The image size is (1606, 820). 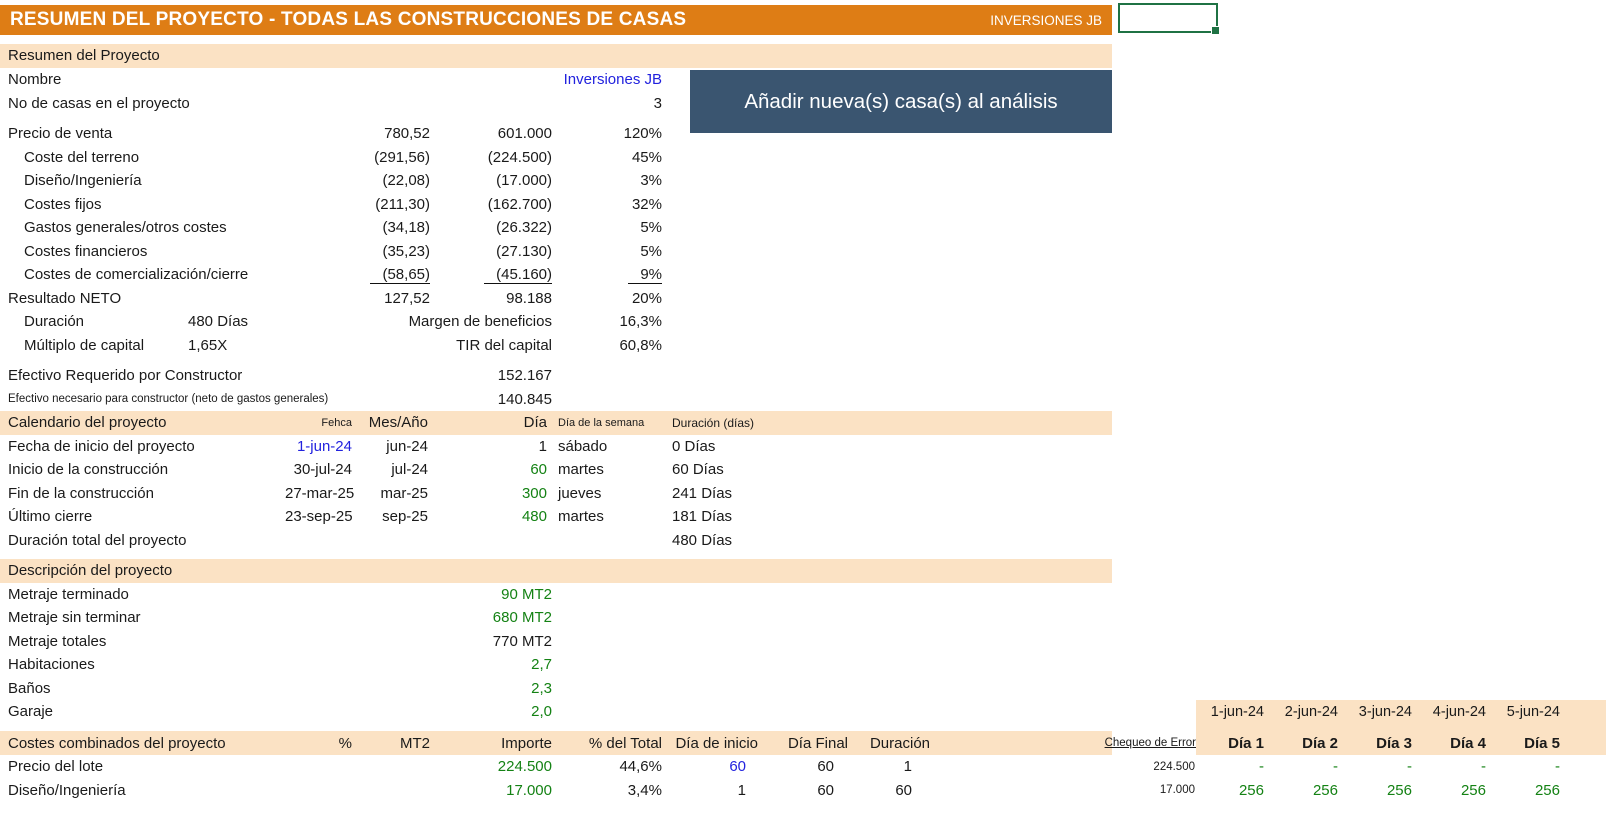 What do you see at coordinates (345, 743) in the screenshot?
I see `col-header-pct: %` at bounding box center [345, 743].